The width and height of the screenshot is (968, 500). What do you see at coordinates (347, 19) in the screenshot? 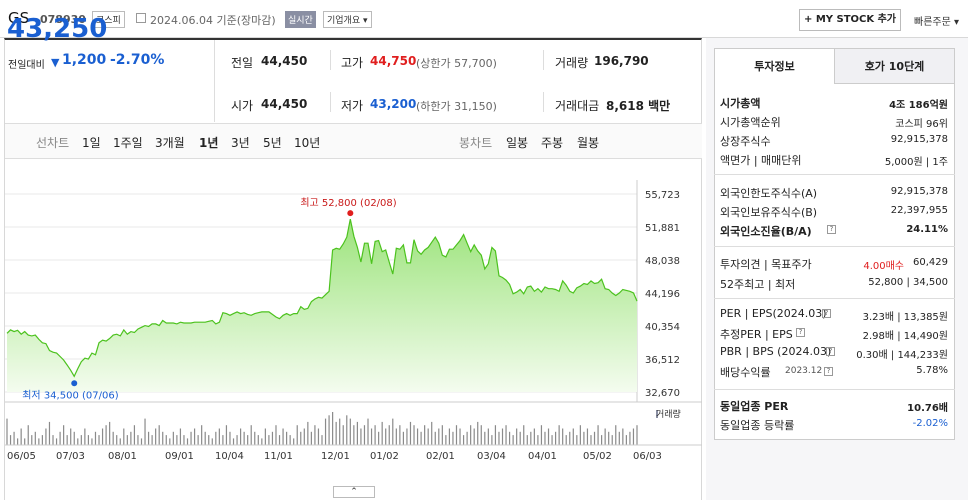
I see `company-overview-button: 기업개요 ▾` at bounding box center [347, 19].